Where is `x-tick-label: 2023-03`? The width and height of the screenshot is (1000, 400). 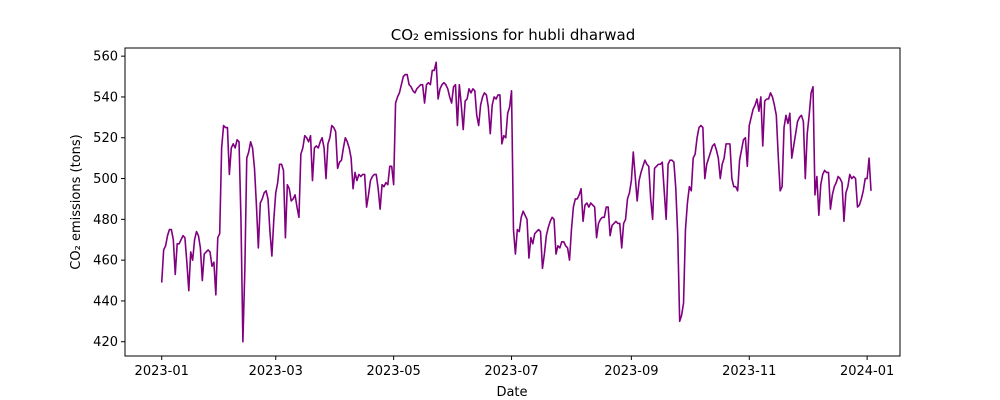
x-tick-label: 2023-03 is located at coordinates (276, 371).